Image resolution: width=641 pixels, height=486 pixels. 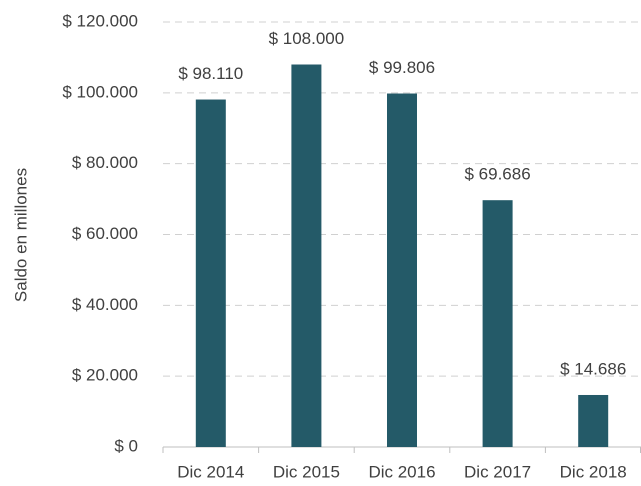 I want to click on data-label: $ 14.686, so click(x=593, y=368).